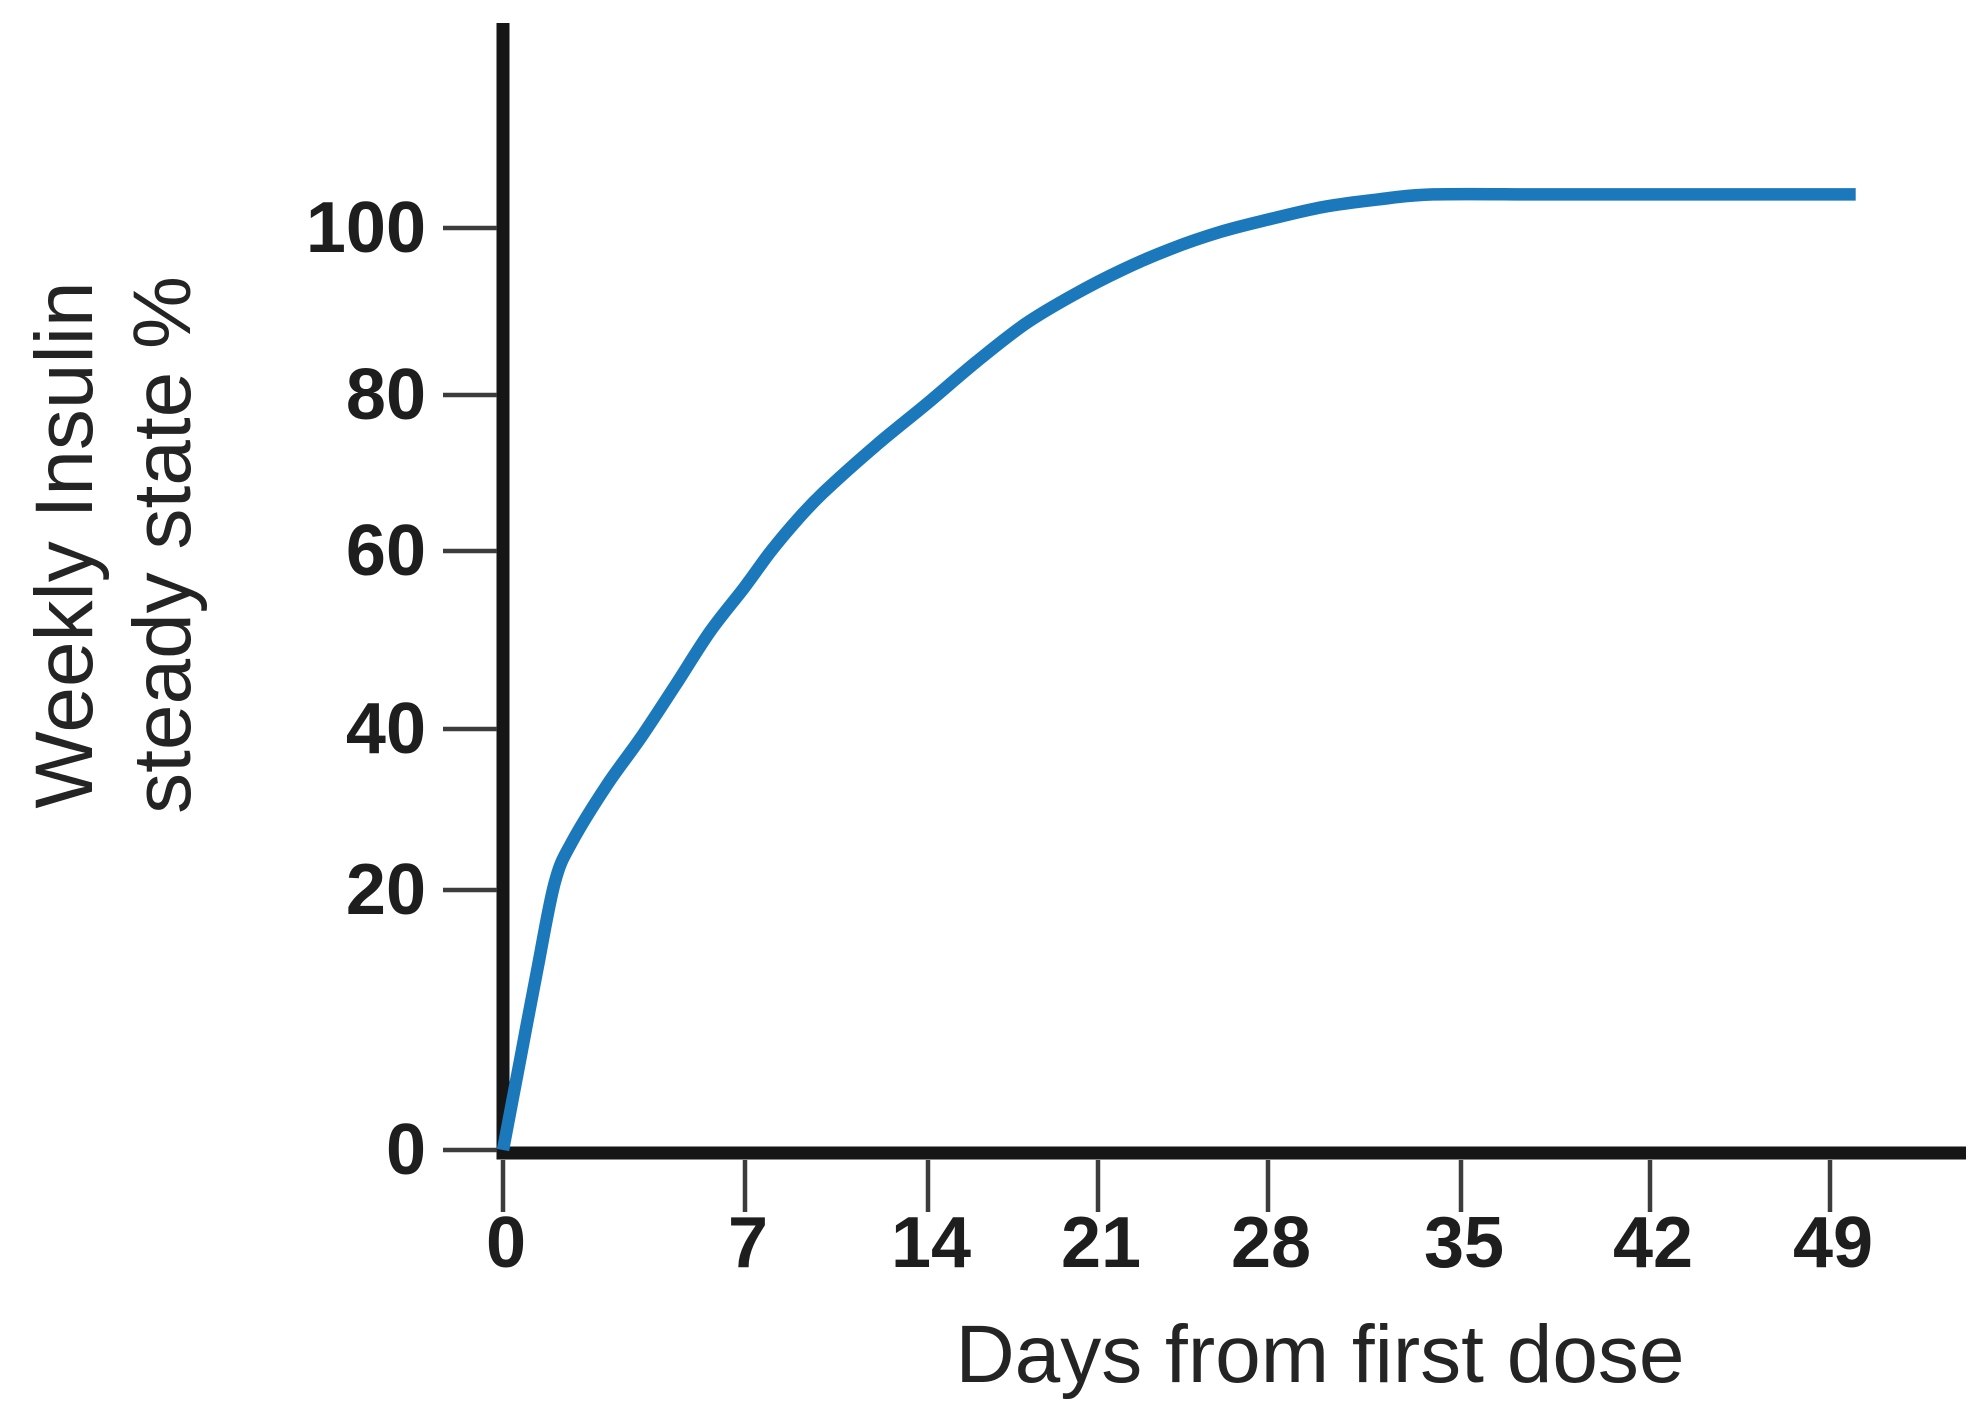  Describe the element at coordinates (506, 1243) in the screenshot. I see `x-tick-label: 0` at that location.